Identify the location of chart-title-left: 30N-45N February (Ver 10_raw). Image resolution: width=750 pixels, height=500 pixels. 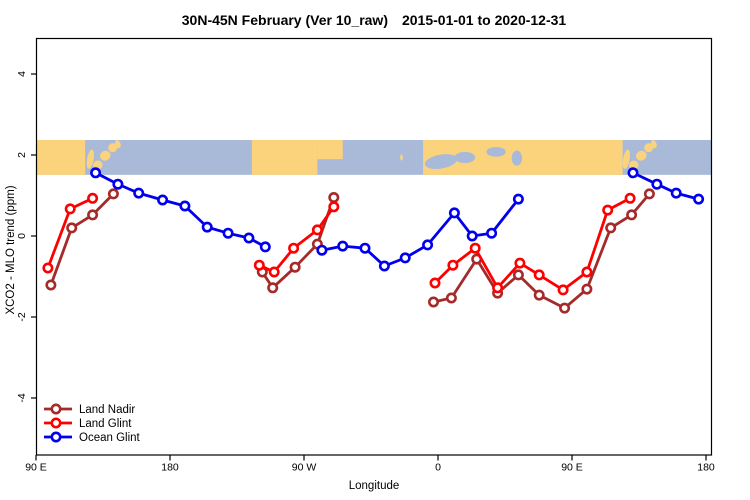
(285, 20).